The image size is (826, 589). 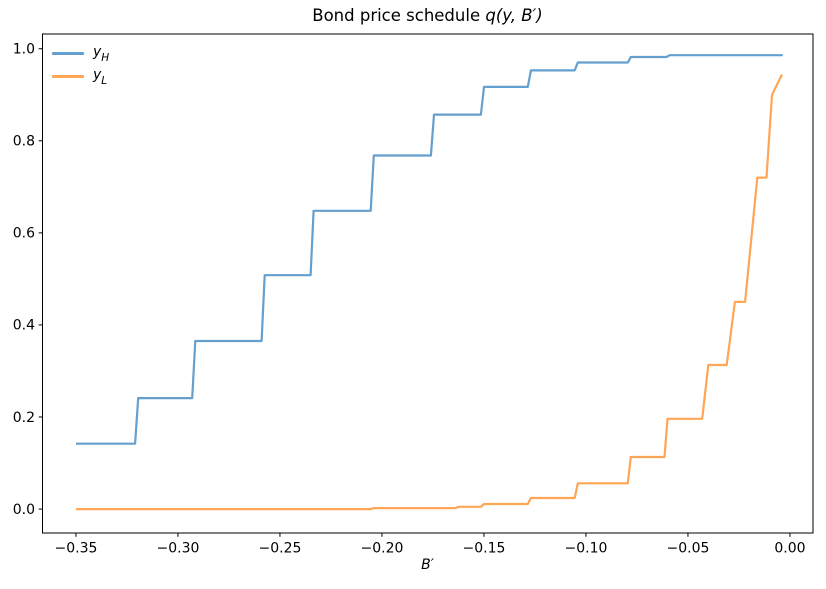 I want to click on y-tick-label: 0.6, so click(x=24, y=234).